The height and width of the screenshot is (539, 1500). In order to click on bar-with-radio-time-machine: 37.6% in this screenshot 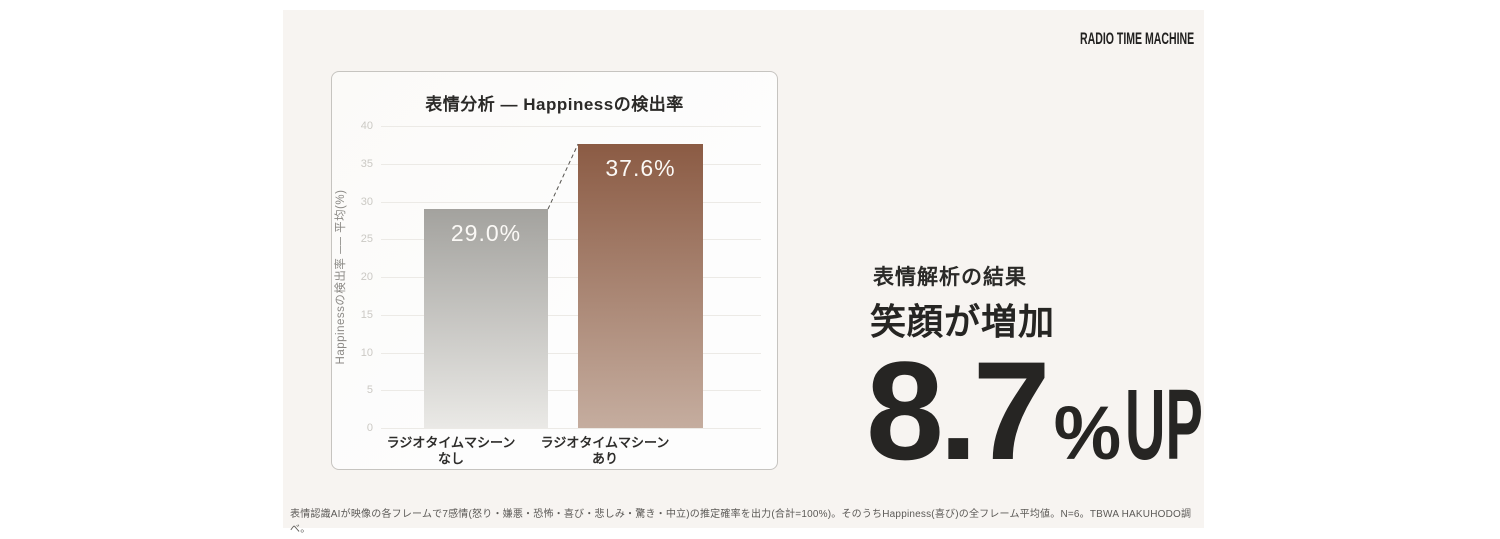, I will do `click(640, 286)`.